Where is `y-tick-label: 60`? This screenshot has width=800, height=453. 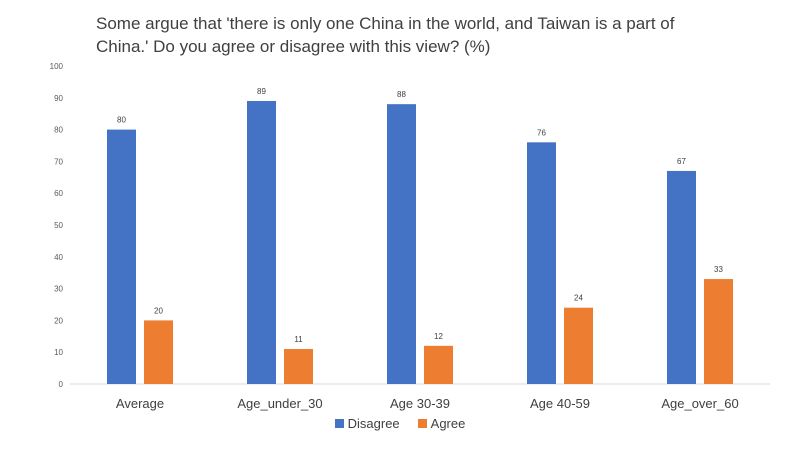 y-tick-label: 60 is located at coordinates (58, 193).